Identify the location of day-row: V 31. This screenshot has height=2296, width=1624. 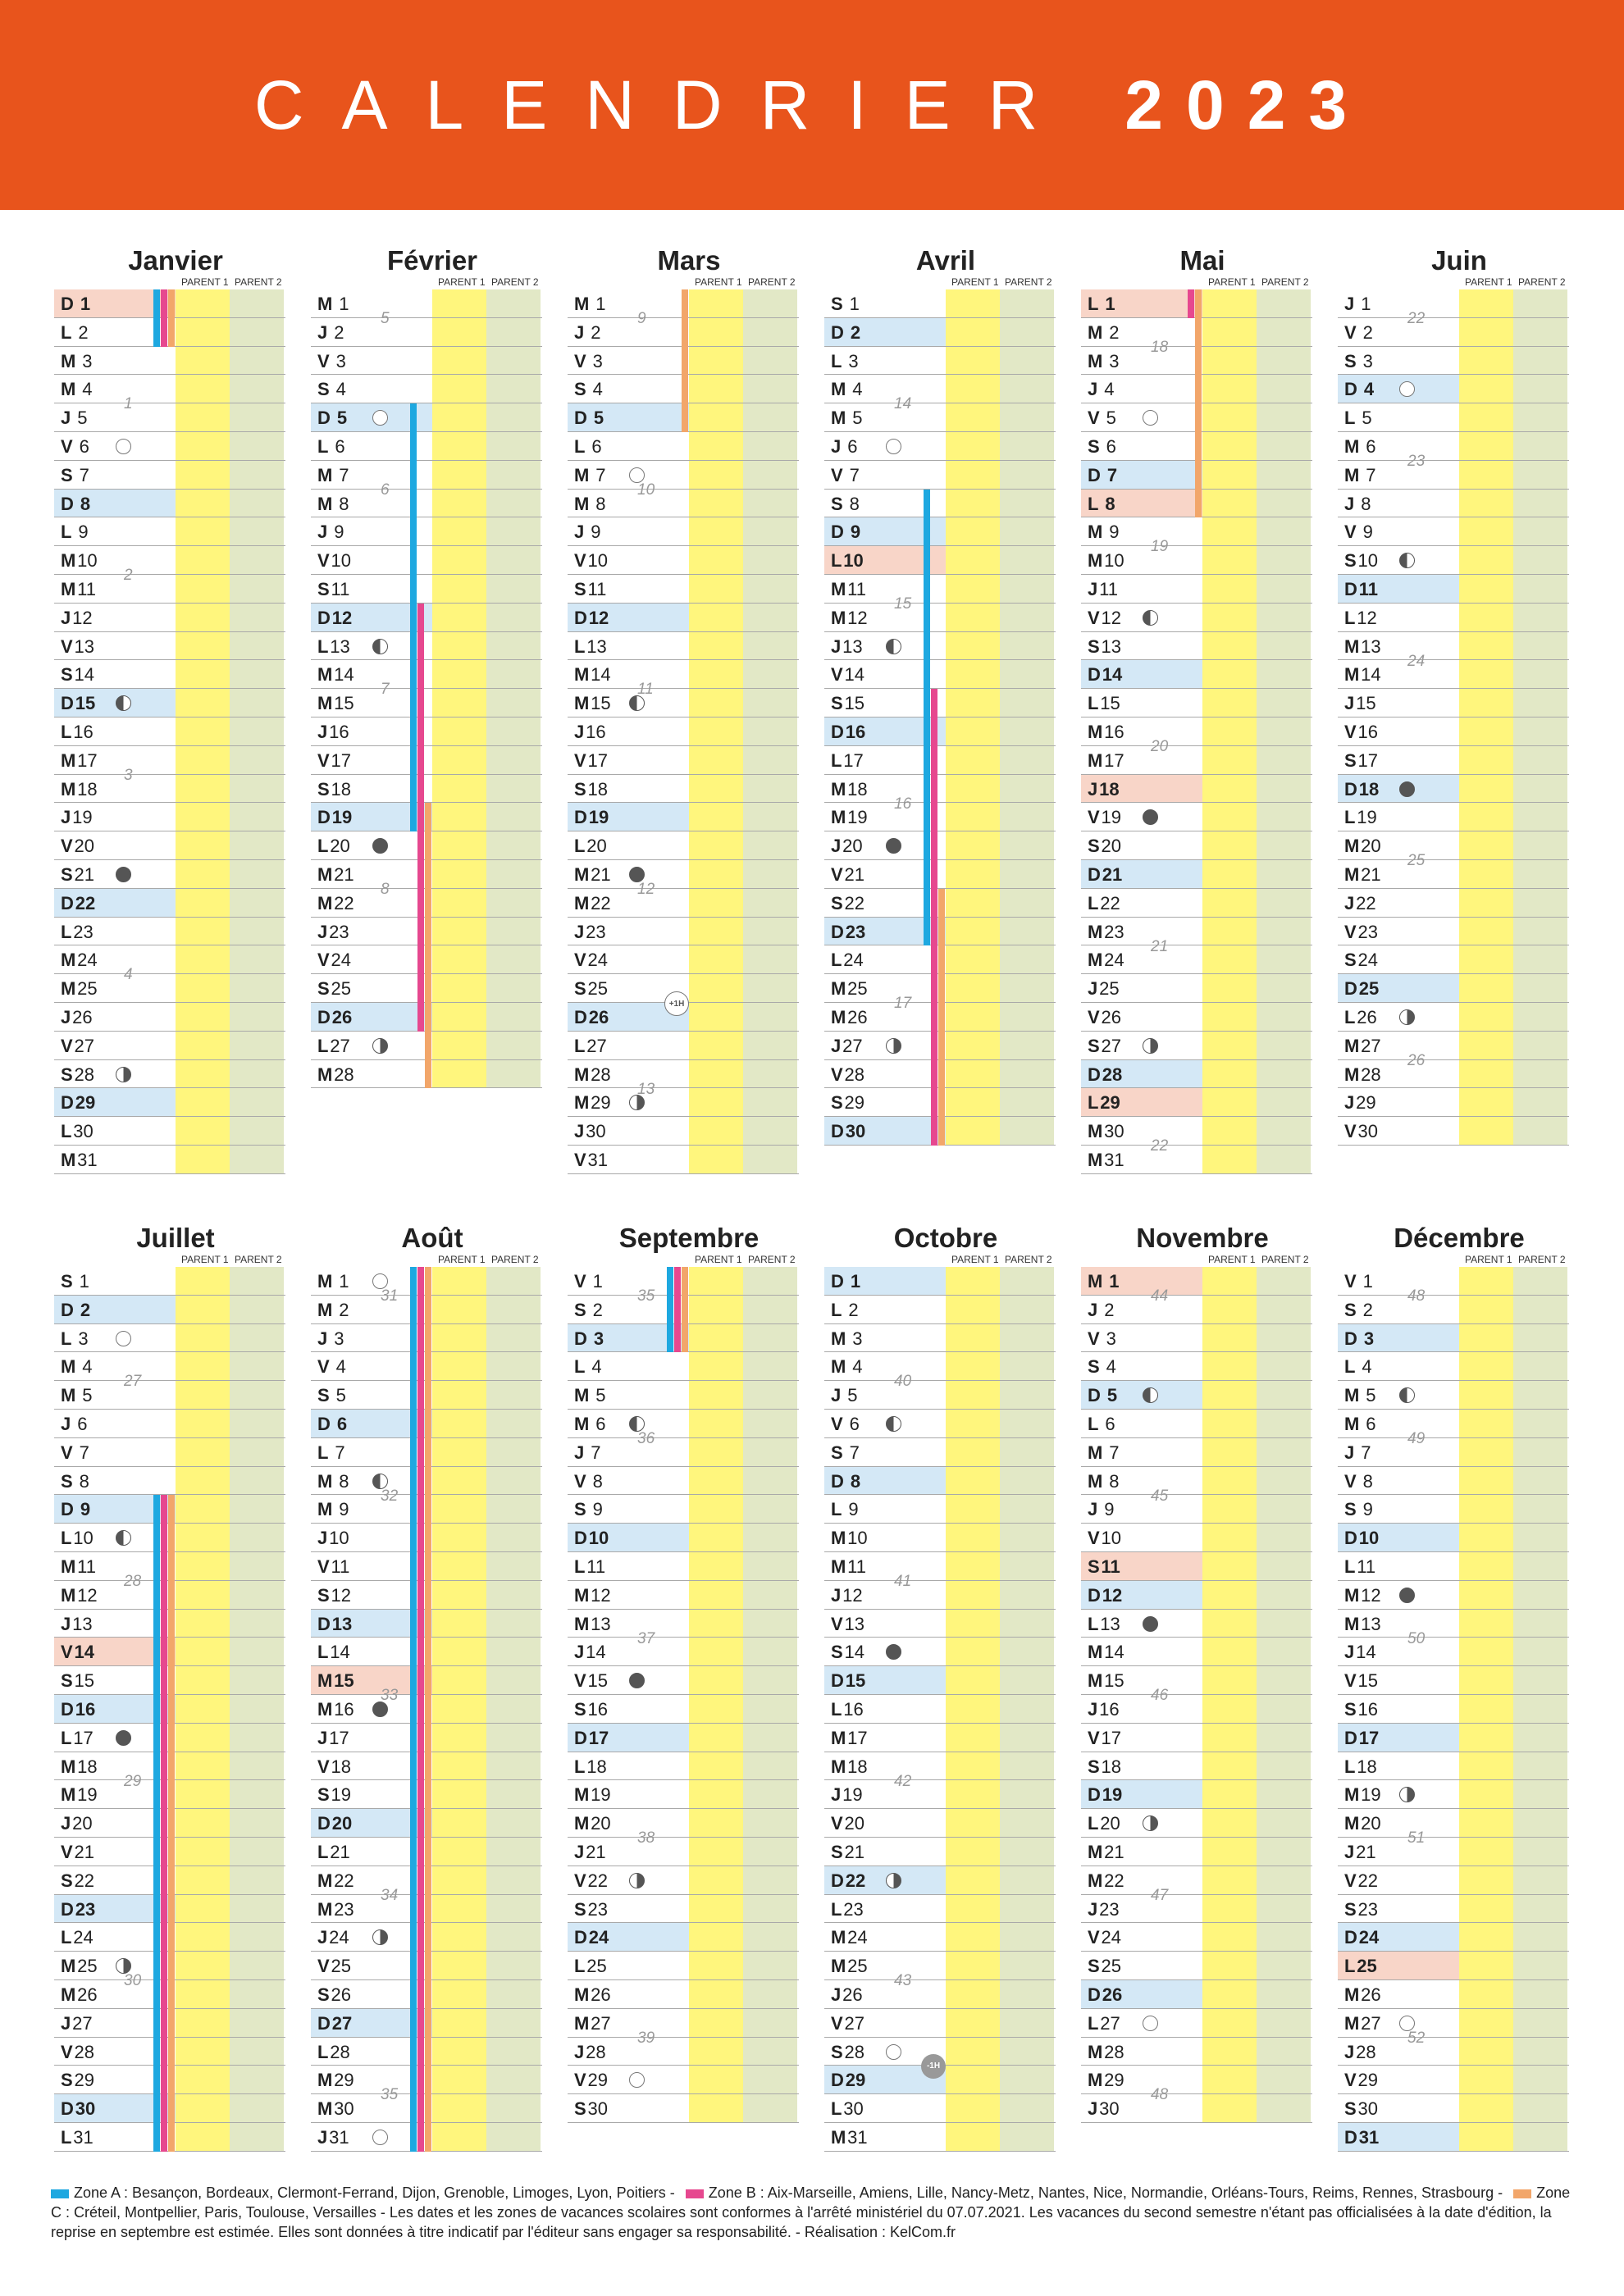
(683, 1160).